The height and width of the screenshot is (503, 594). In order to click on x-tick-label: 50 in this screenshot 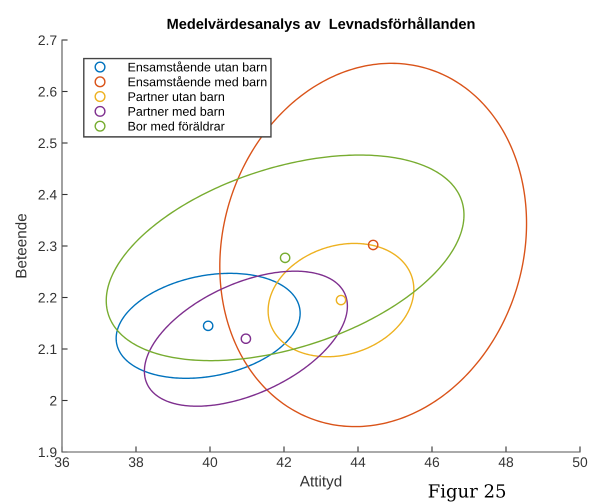, I will do `click(580, 462)`.